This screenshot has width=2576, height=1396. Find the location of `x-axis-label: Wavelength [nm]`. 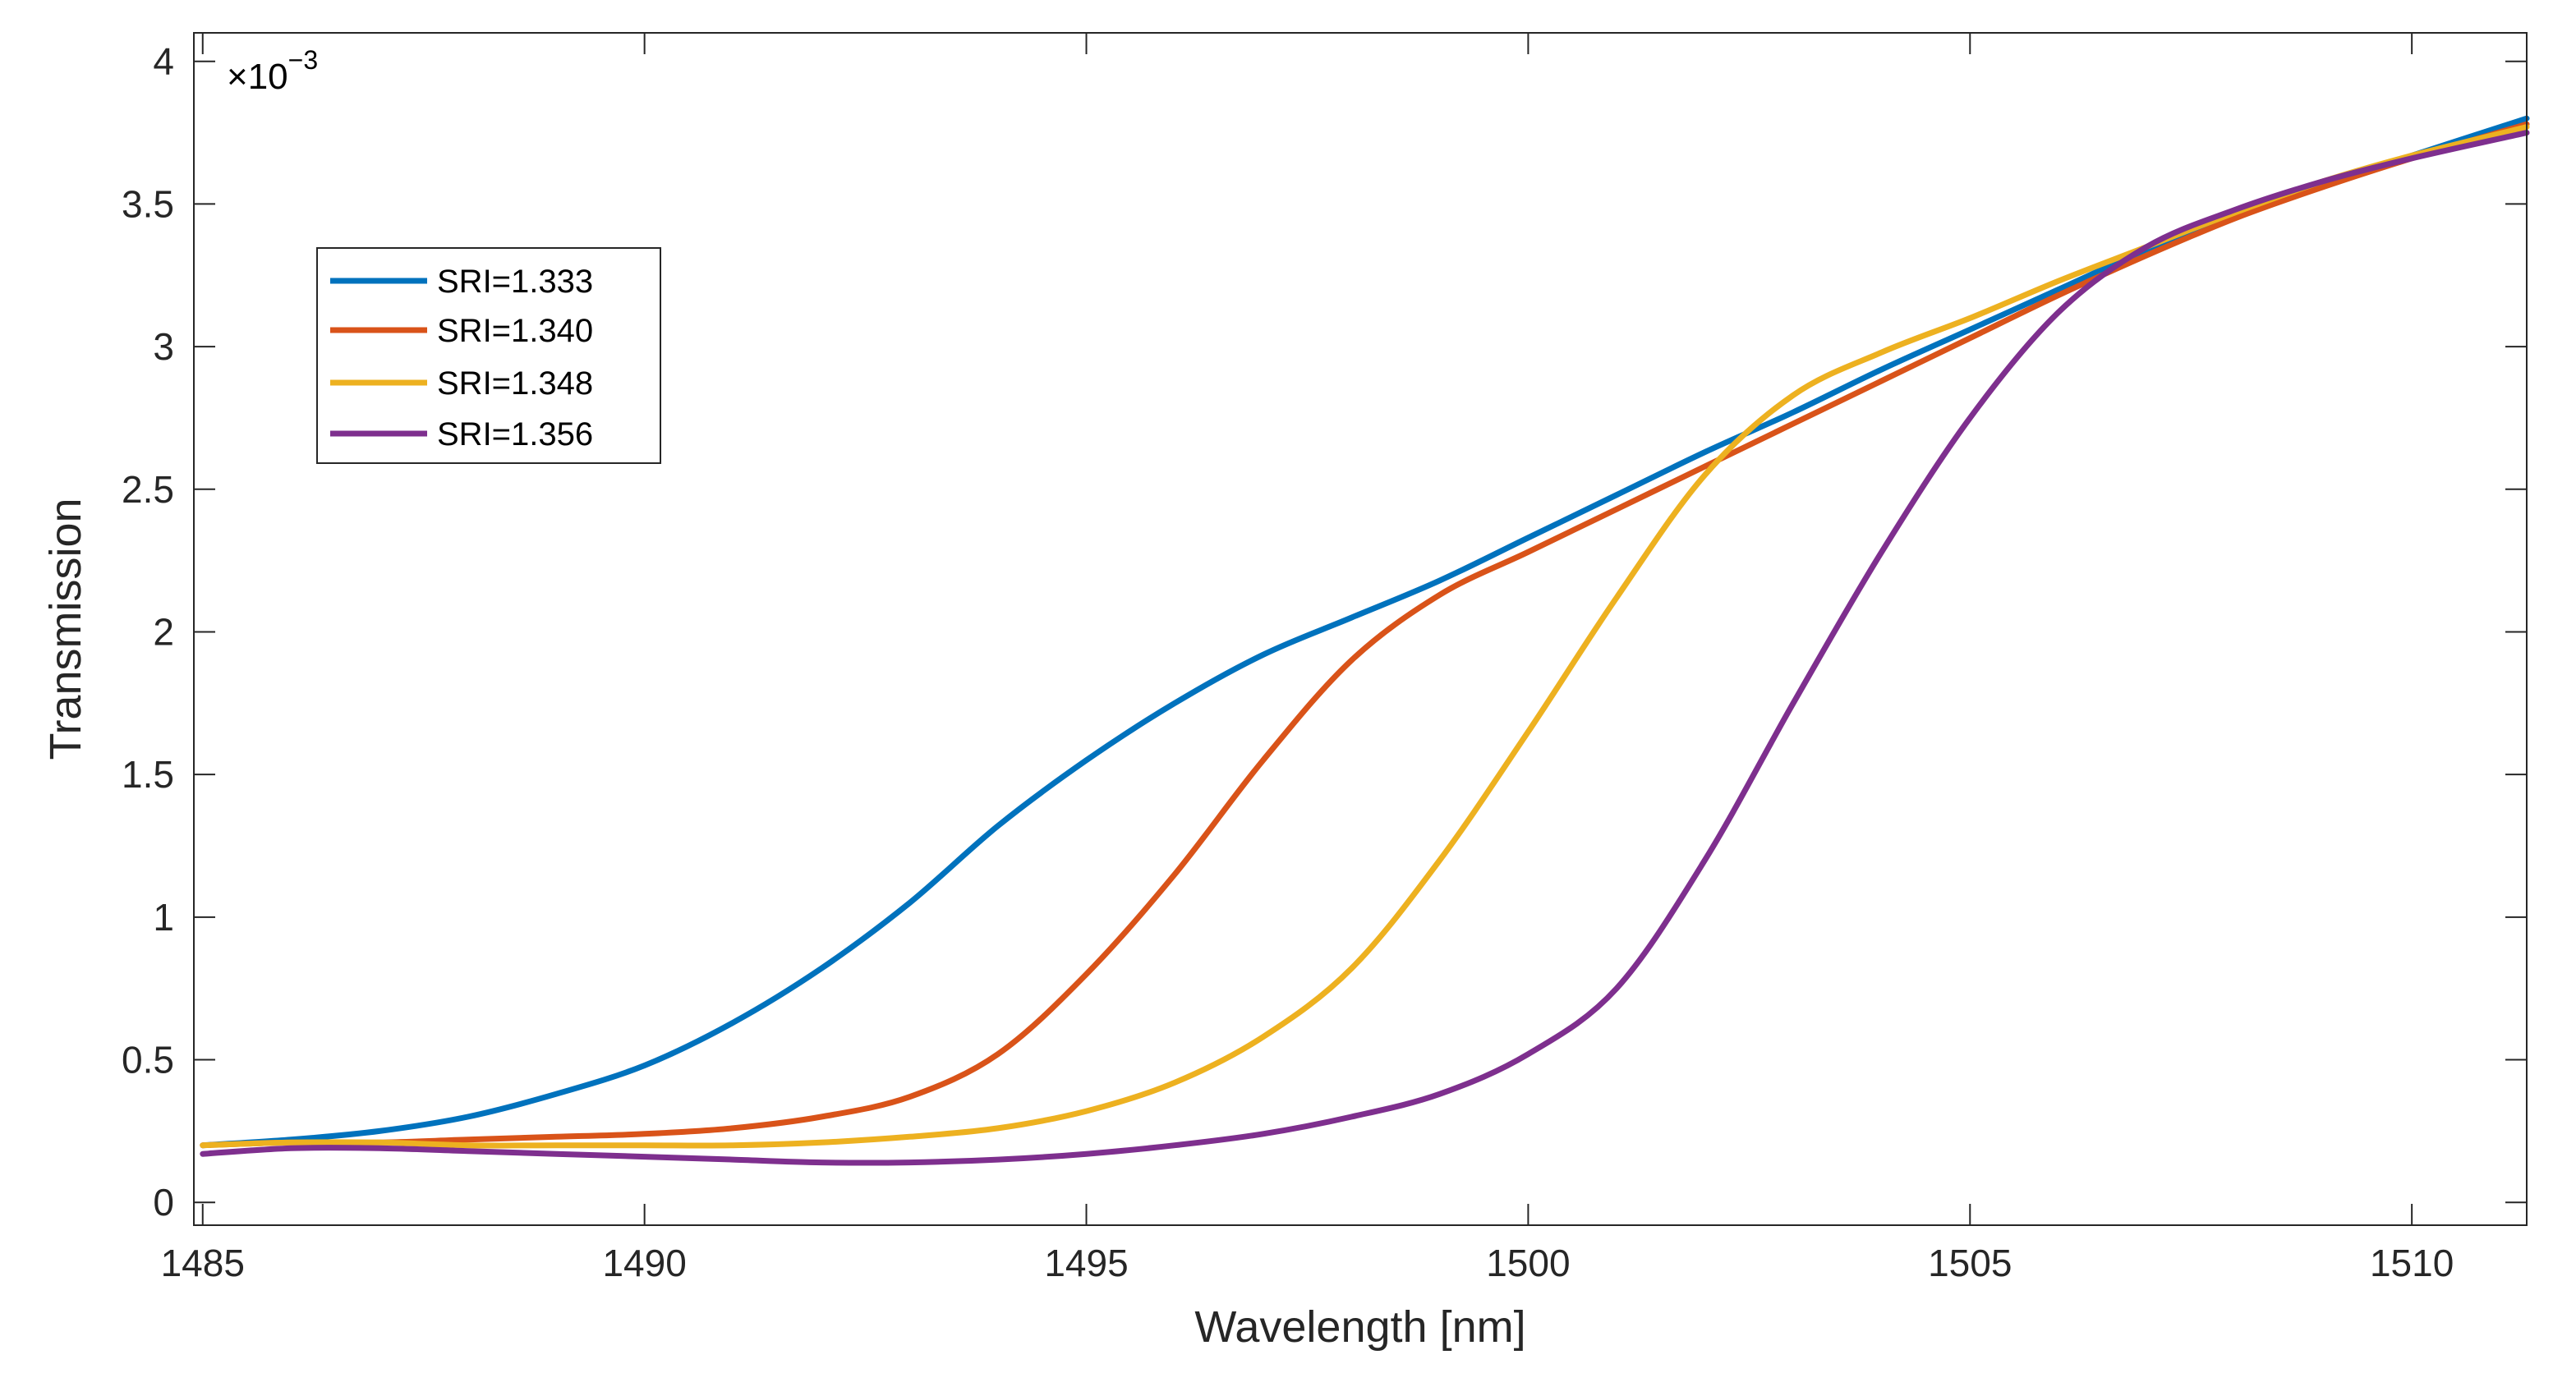

x-axis-label: Wavelength [nm] is located at coordinates (1359, 1327).